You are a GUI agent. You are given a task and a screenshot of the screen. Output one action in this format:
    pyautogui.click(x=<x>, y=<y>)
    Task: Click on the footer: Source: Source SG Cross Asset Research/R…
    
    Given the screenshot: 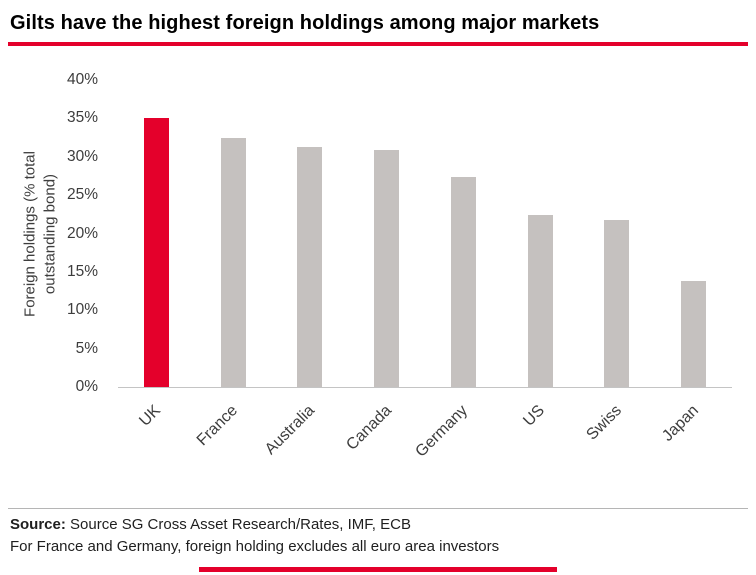 What is the action you would take?
    pyautogui.click(x=378, y=533)
    